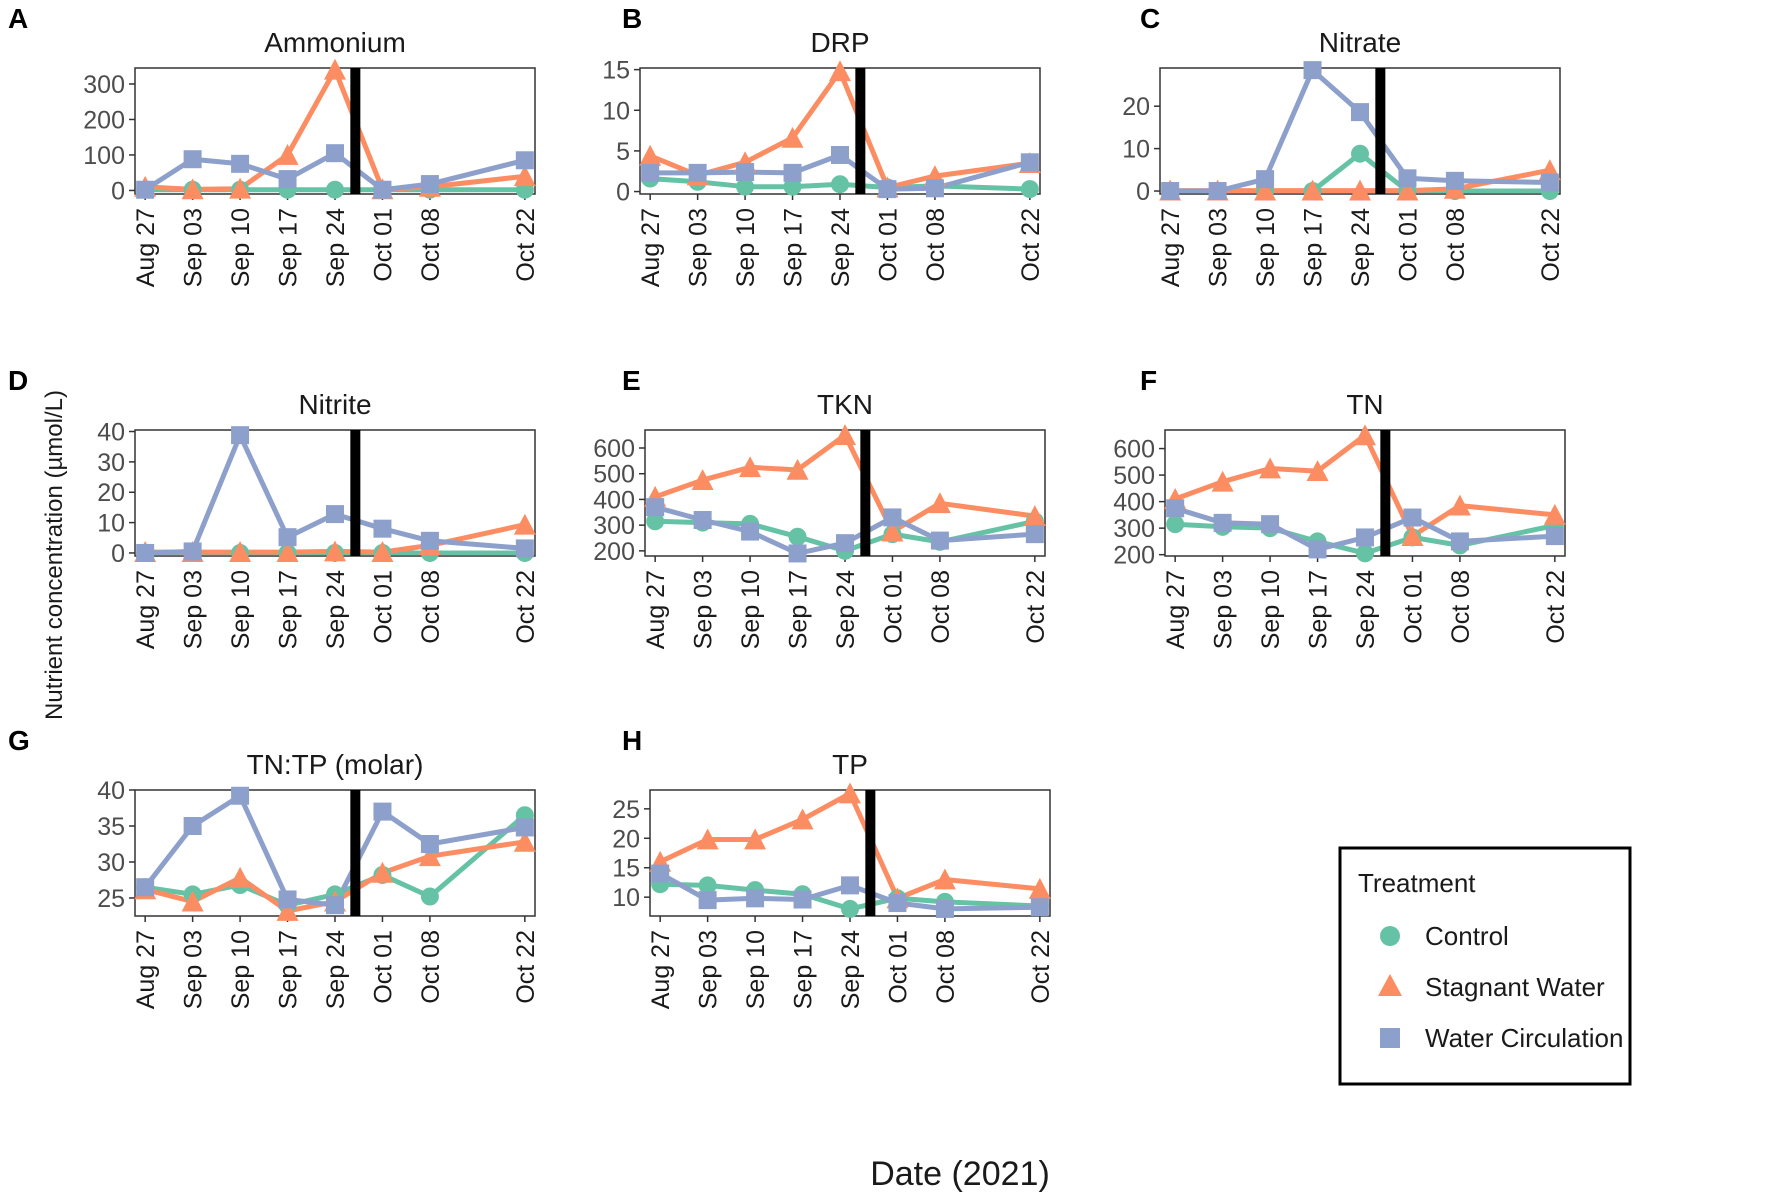  I want to click on y-tick-label: 400, so click(1134, 503).